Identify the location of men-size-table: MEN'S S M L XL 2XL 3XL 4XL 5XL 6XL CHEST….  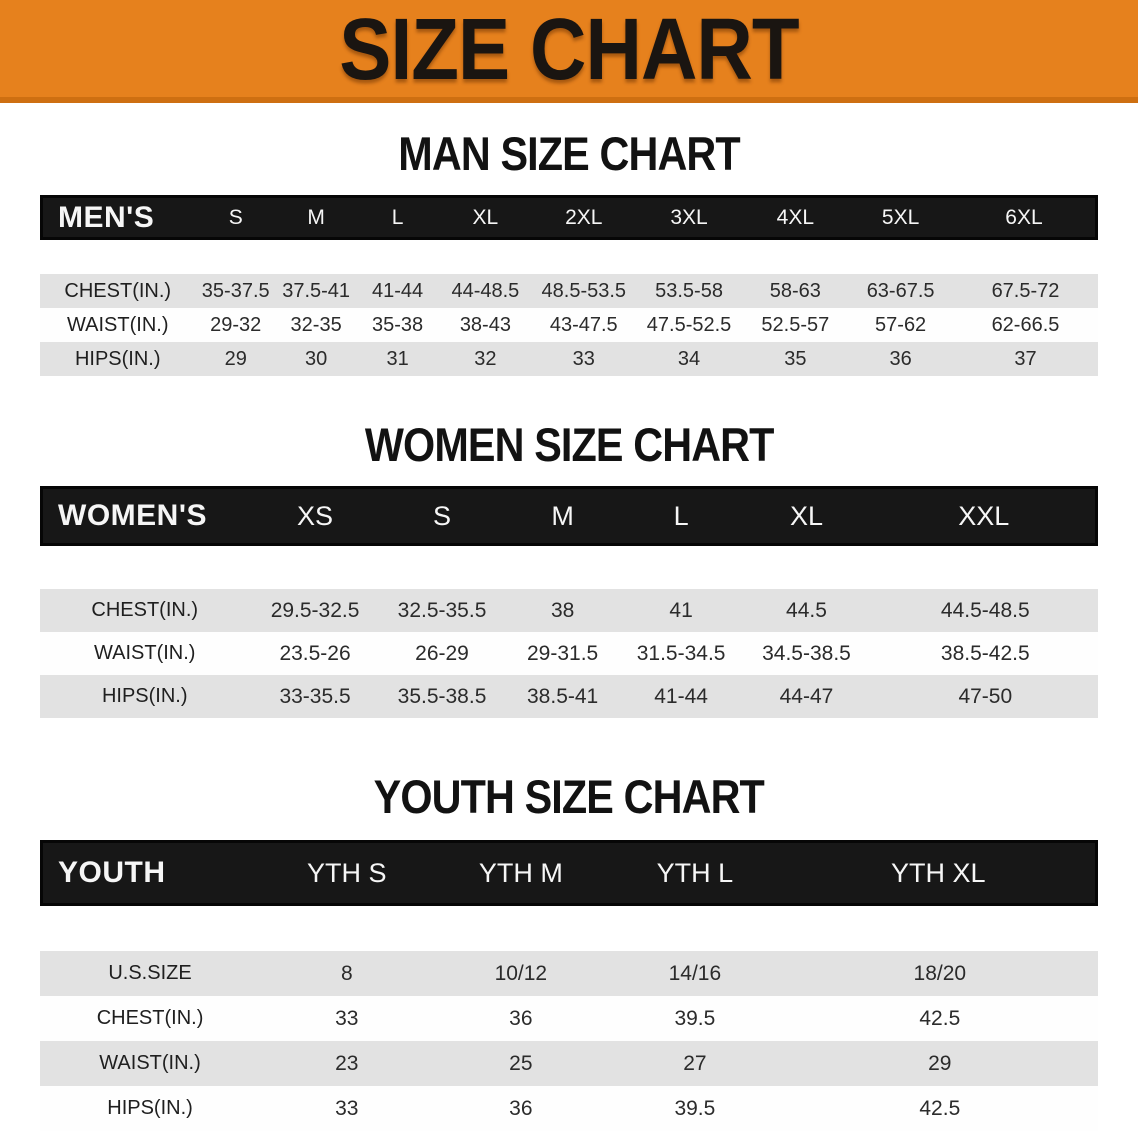
(569, 285).